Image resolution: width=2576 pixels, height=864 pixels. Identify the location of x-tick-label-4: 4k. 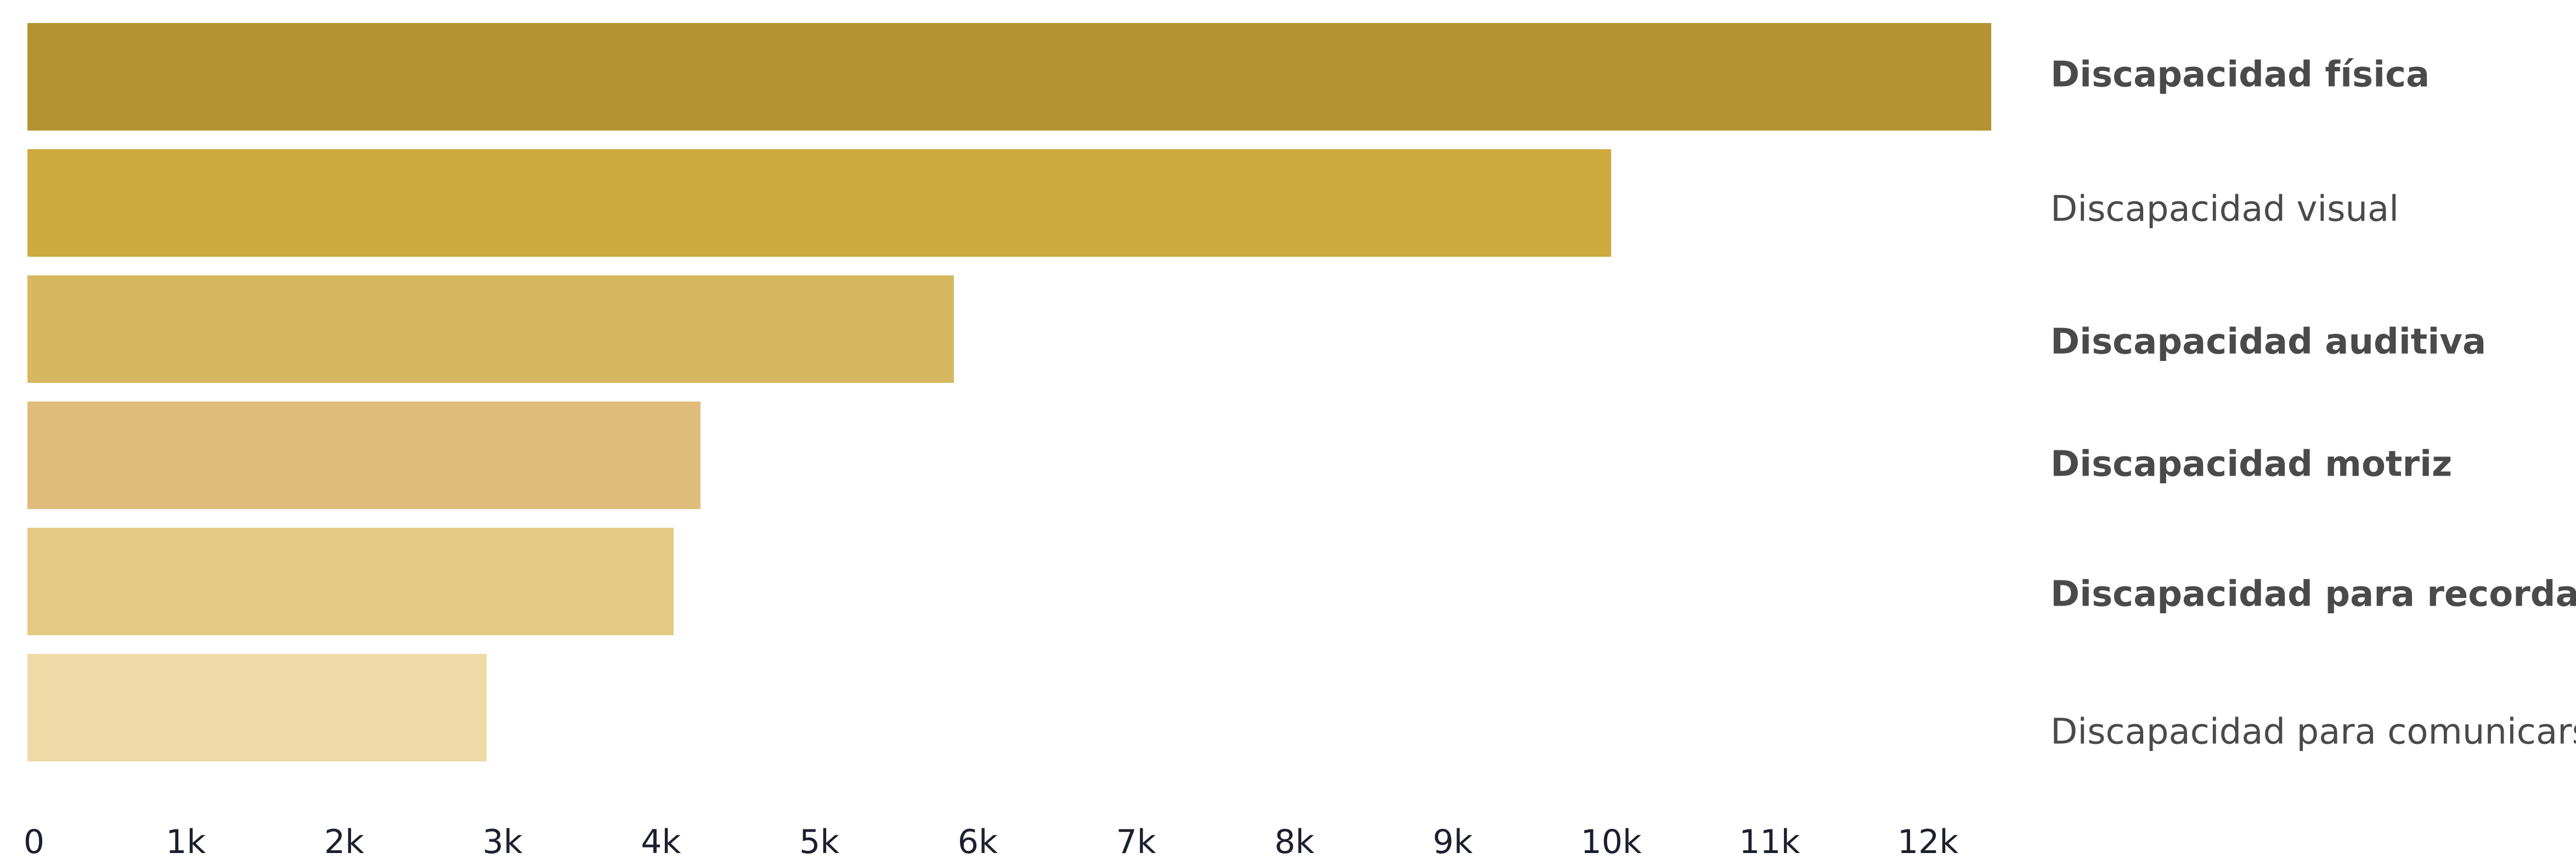
(661, 842).